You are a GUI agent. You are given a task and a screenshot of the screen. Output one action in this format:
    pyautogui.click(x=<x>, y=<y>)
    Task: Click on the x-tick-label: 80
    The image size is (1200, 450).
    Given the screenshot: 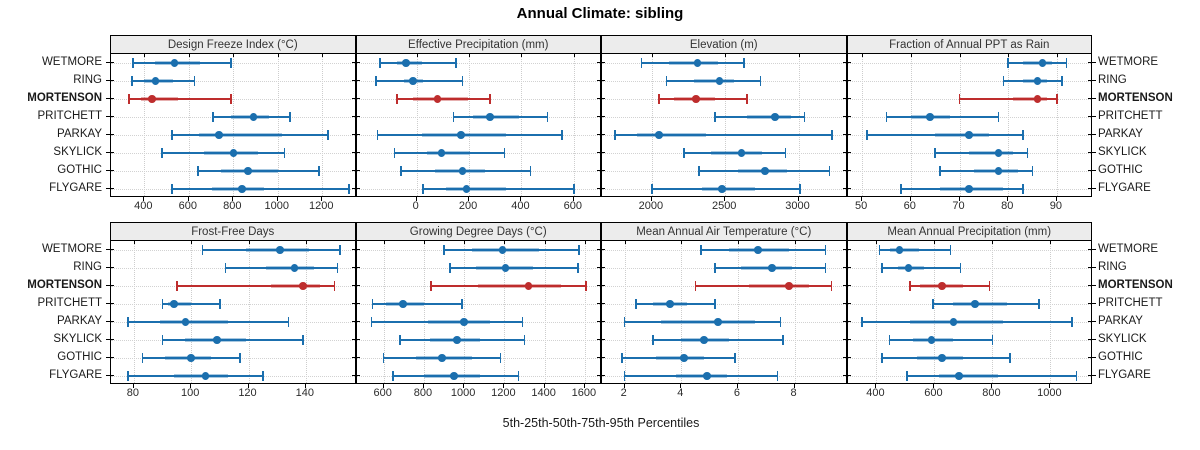 What is the action you would take?
    pyautogui.click(x=1007, y=206)
    